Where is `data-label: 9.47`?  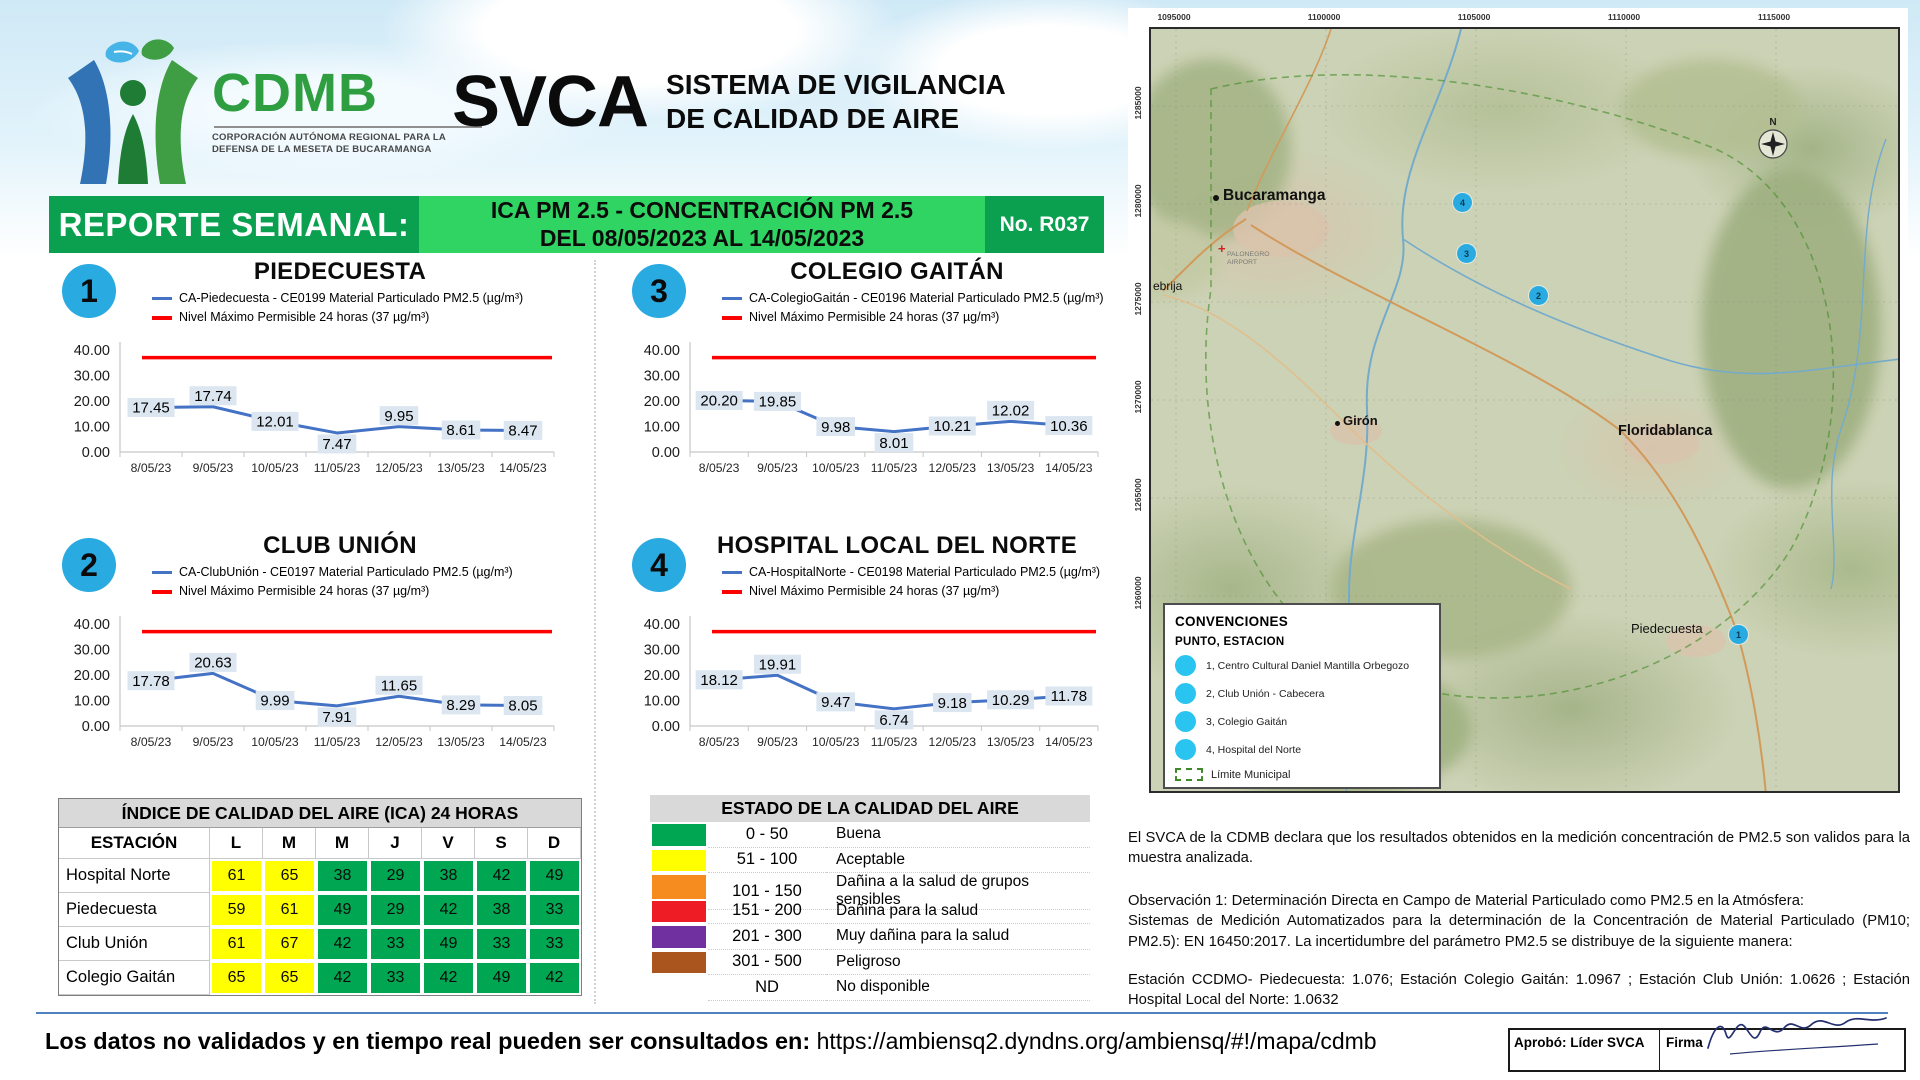
data-label: 9.47 is located at coordinates (835, 702).